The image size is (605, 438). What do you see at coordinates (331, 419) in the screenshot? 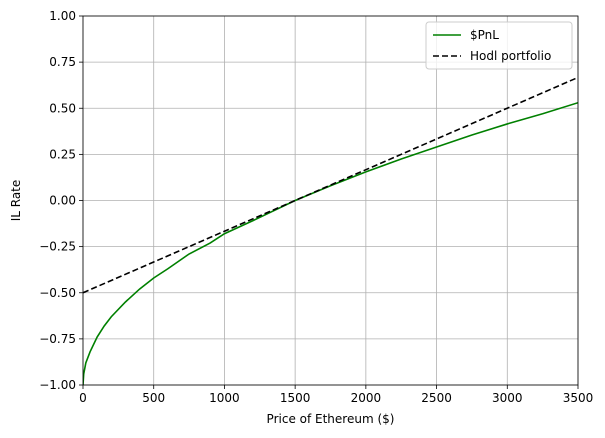
I see `x-axis-label: Price of Ethereum ($)` at bounding box center [331, 419].